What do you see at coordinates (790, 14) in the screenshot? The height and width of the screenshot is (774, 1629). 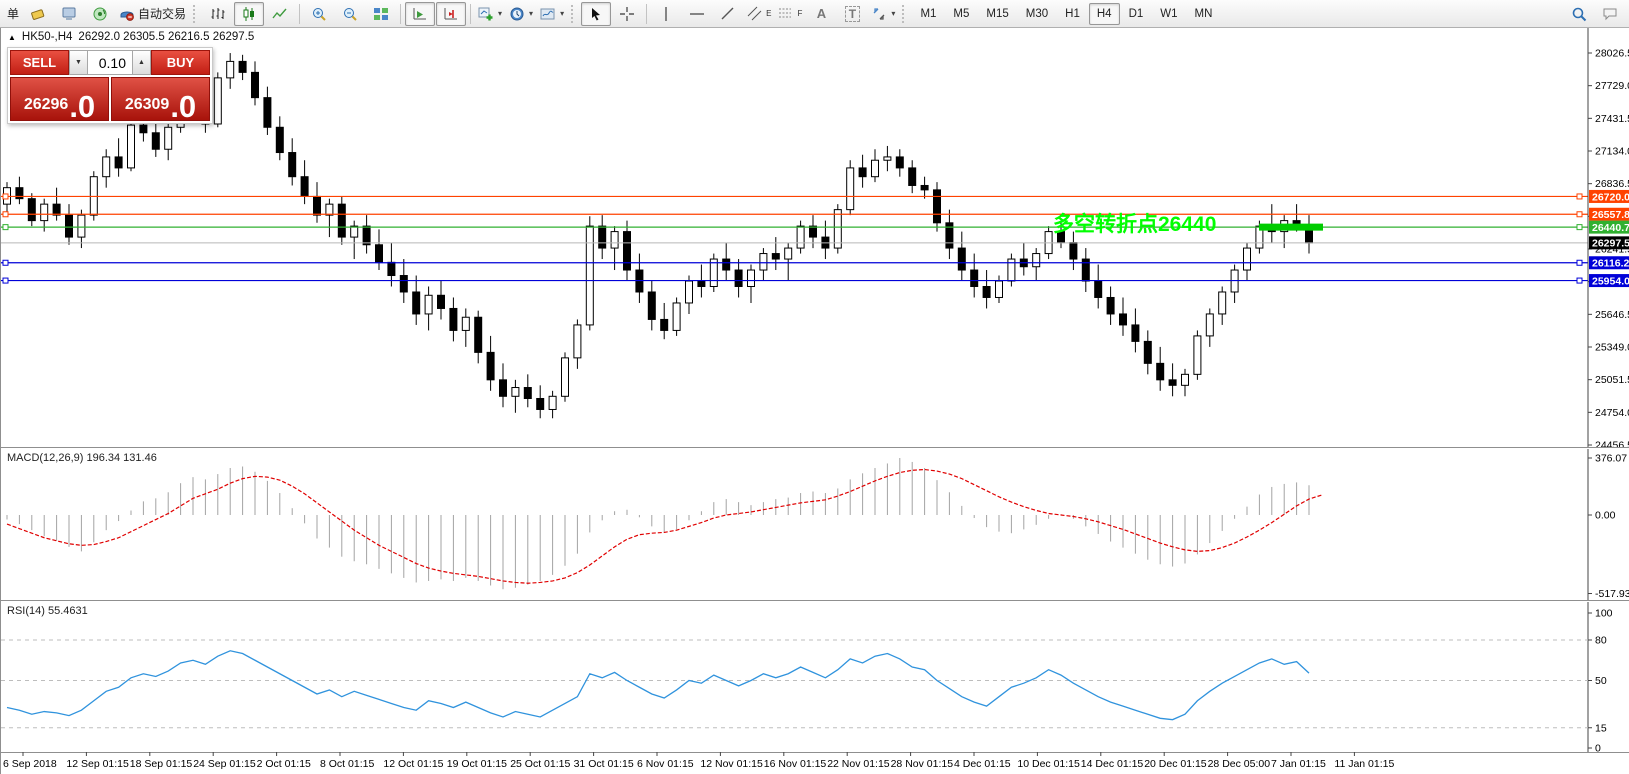 I see `fibonacci-tool-button: F` at bounding box center [790, 14].